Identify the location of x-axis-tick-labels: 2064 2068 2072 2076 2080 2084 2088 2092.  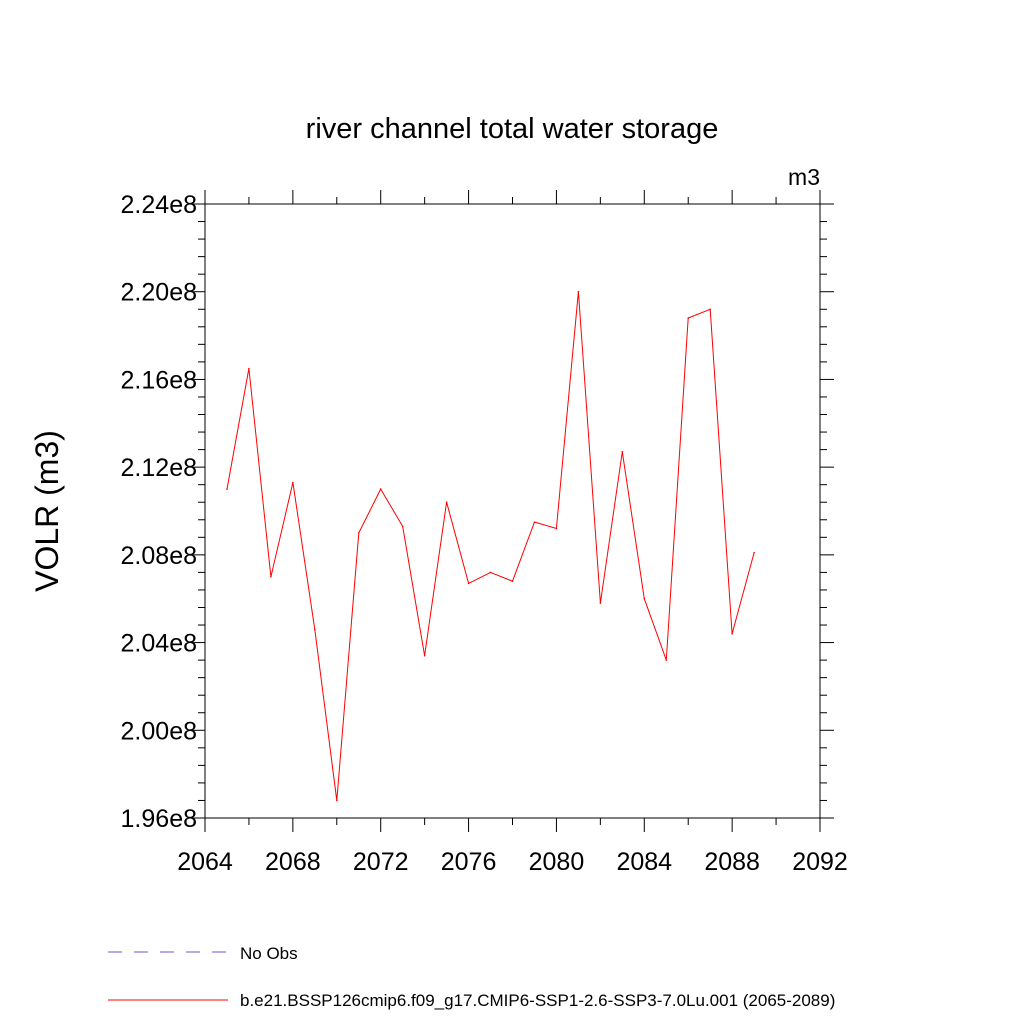
(512, 862).